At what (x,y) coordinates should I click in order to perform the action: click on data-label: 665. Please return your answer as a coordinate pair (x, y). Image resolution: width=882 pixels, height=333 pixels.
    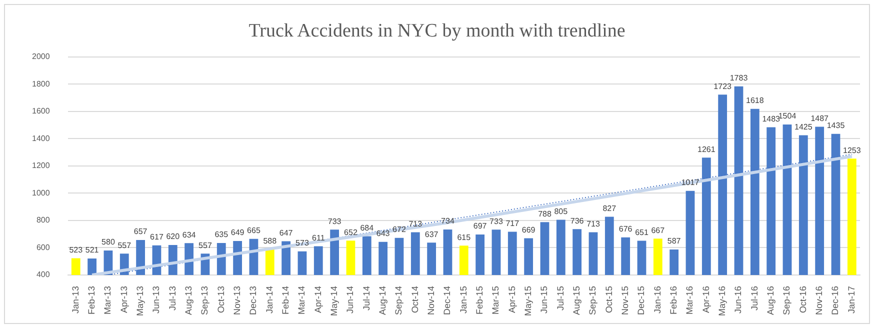
    Looking at the image, I should click on (254, 231).